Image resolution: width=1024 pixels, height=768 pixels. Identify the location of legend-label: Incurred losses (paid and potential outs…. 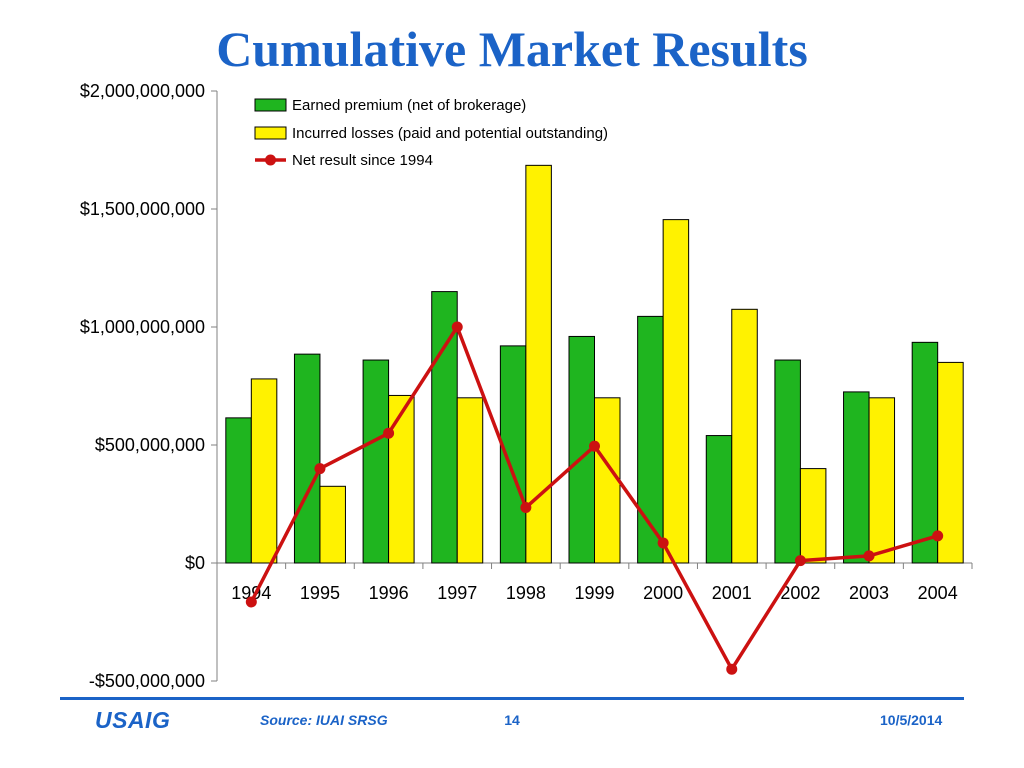
(450, 133).